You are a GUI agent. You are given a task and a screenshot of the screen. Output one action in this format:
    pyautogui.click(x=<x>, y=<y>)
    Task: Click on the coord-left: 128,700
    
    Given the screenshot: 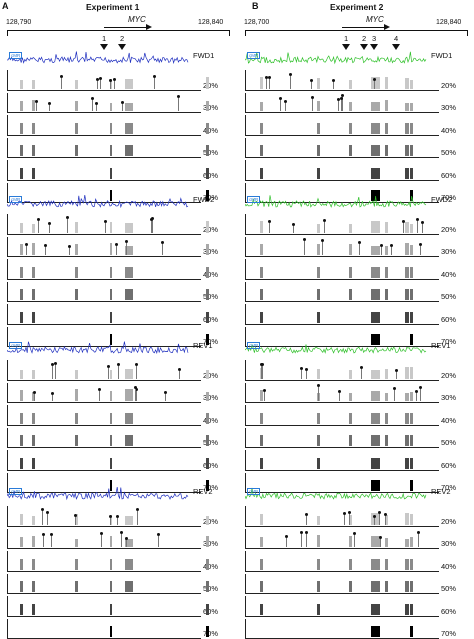 What is the action you would take?
    pyautogui.click(x=256, y=22)
    